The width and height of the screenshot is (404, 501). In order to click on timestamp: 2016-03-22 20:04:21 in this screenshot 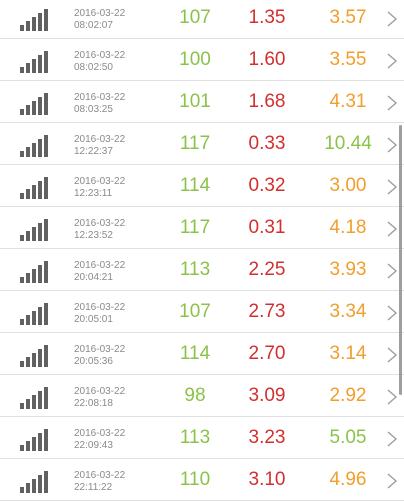, I will do `click(99, 272)`.